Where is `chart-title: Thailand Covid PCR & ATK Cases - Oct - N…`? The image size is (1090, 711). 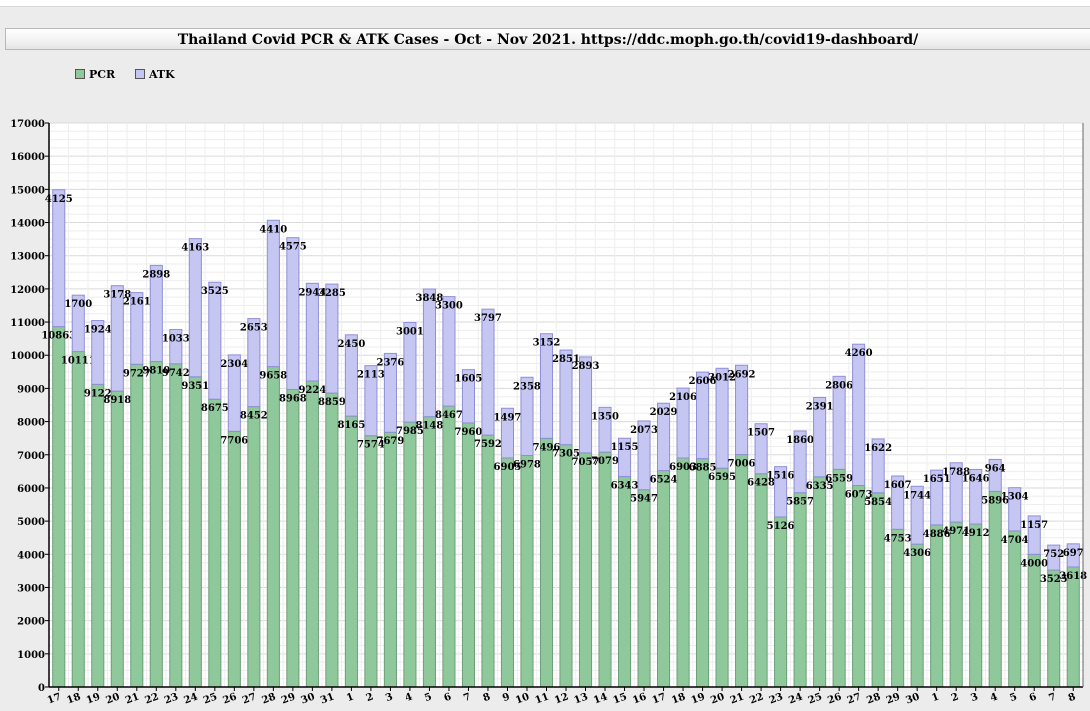
chart-title: Thailand Covid PCR & ATK Cases - Oct - N… is located at coordinates (548, 40).